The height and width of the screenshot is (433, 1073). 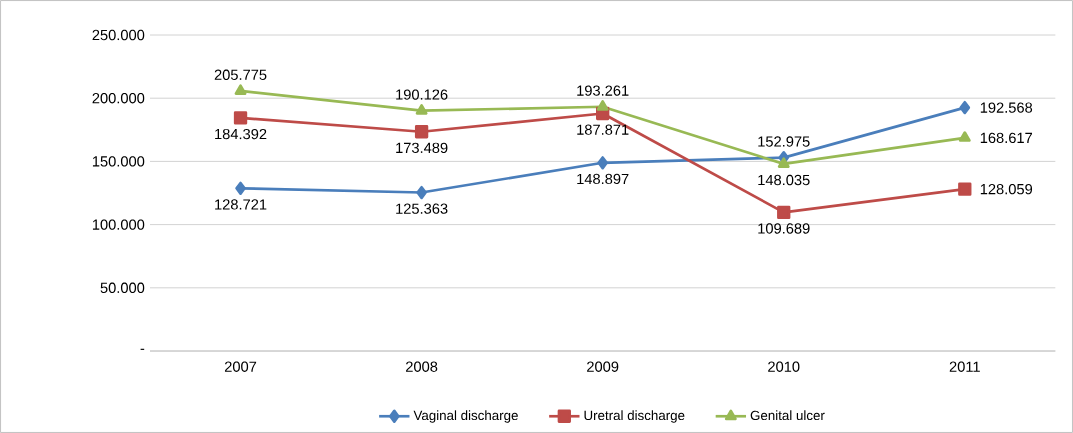 I want to click on legend-label: Uretral discharge, so click(x=634, y=416).